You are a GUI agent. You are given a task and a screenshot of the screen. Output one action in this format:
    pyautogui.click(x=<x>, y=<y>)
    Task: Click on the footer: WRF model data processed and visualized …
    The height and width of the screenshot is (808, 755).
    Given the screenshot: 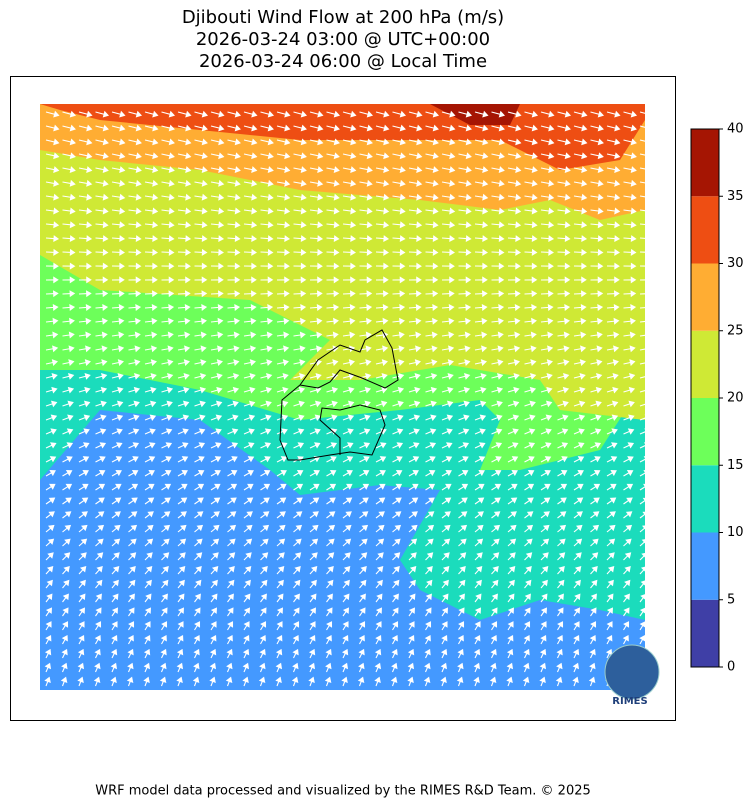 What is the action you would take?
    pyautogui.click(x=343, y=791)
    